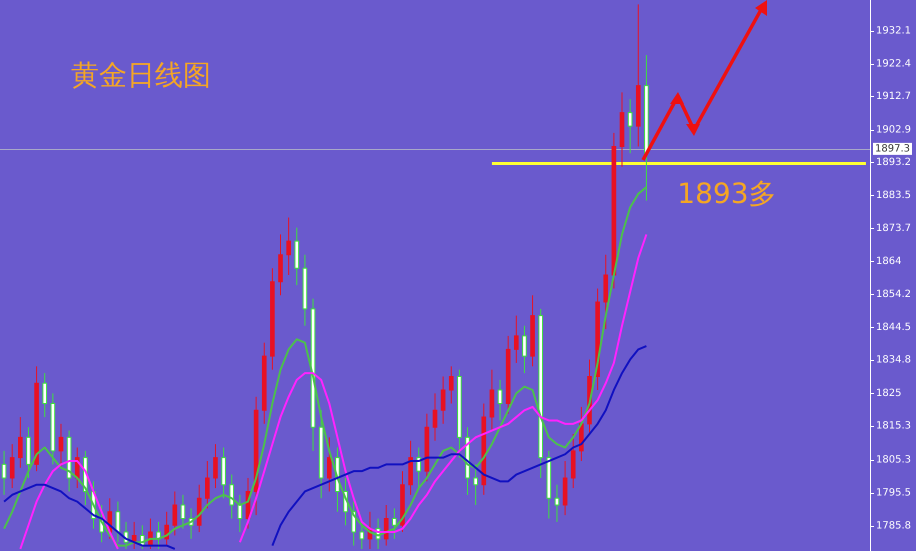  What do you see at coordinates (893, 493) in the screenshot?
I see `y-tick-label: 1795.5` at bounding box center [893, 493].